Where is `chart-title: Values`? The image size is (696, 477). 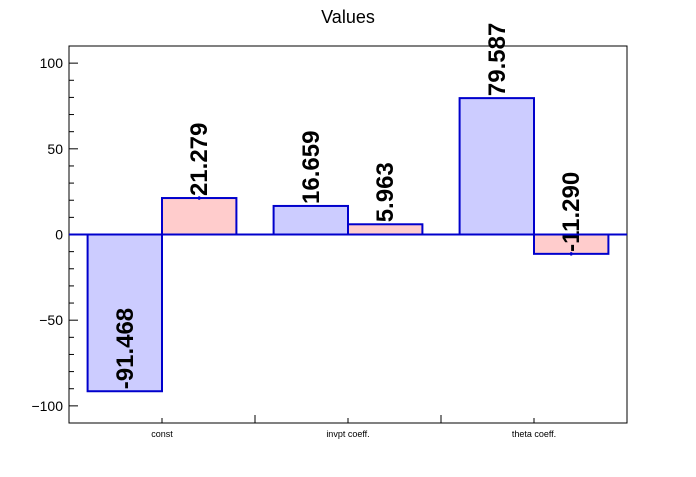
chart-title: Values is located at coordinates (348, 17).